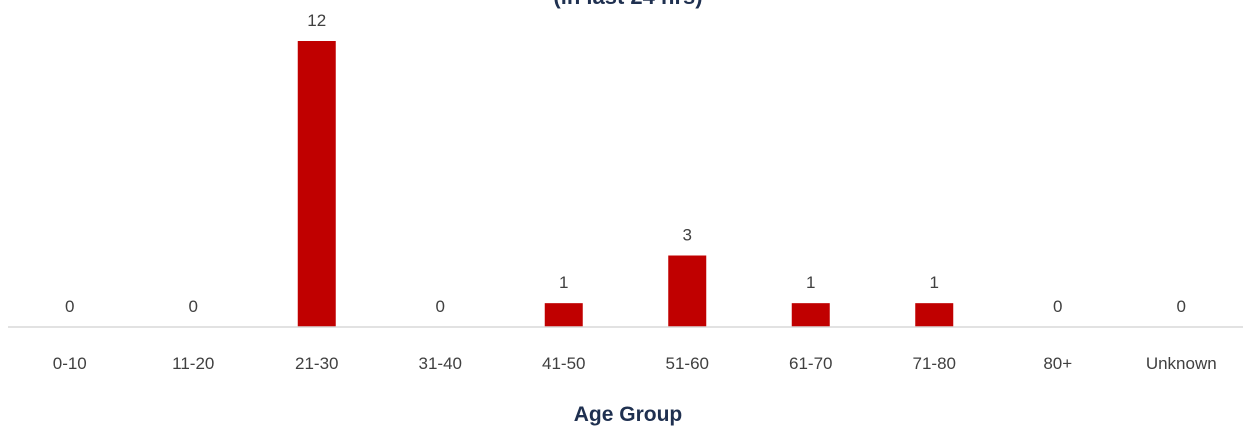 The width and height of the screenshot is (1243, 434). Describe the element at coordinates (810, 363) in the screenshot. I see `x-tick-label: 61-70` at that location.